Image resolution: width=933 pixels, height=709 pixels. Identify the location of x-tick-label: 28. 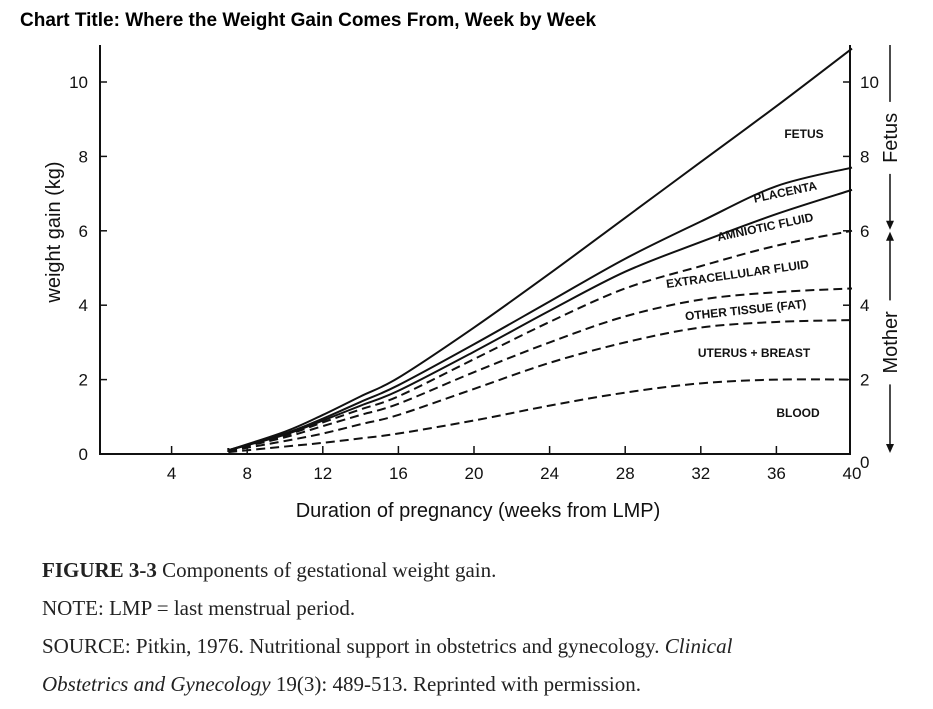
(625, 473).